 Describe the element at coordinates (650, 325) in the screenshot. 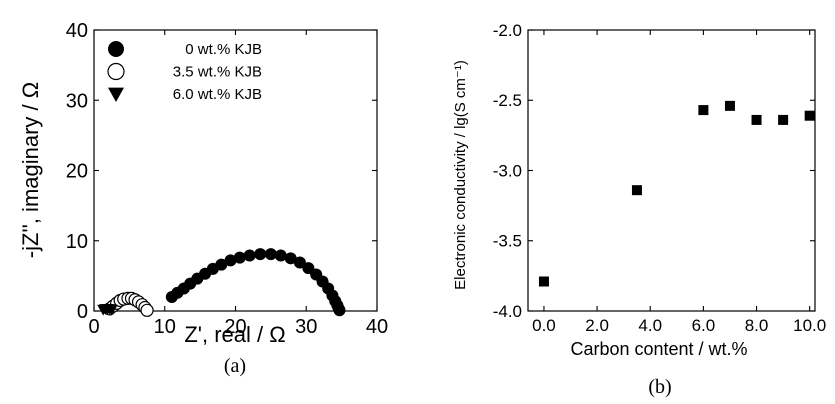

I see `x-tick-label: 4.0` at that location.